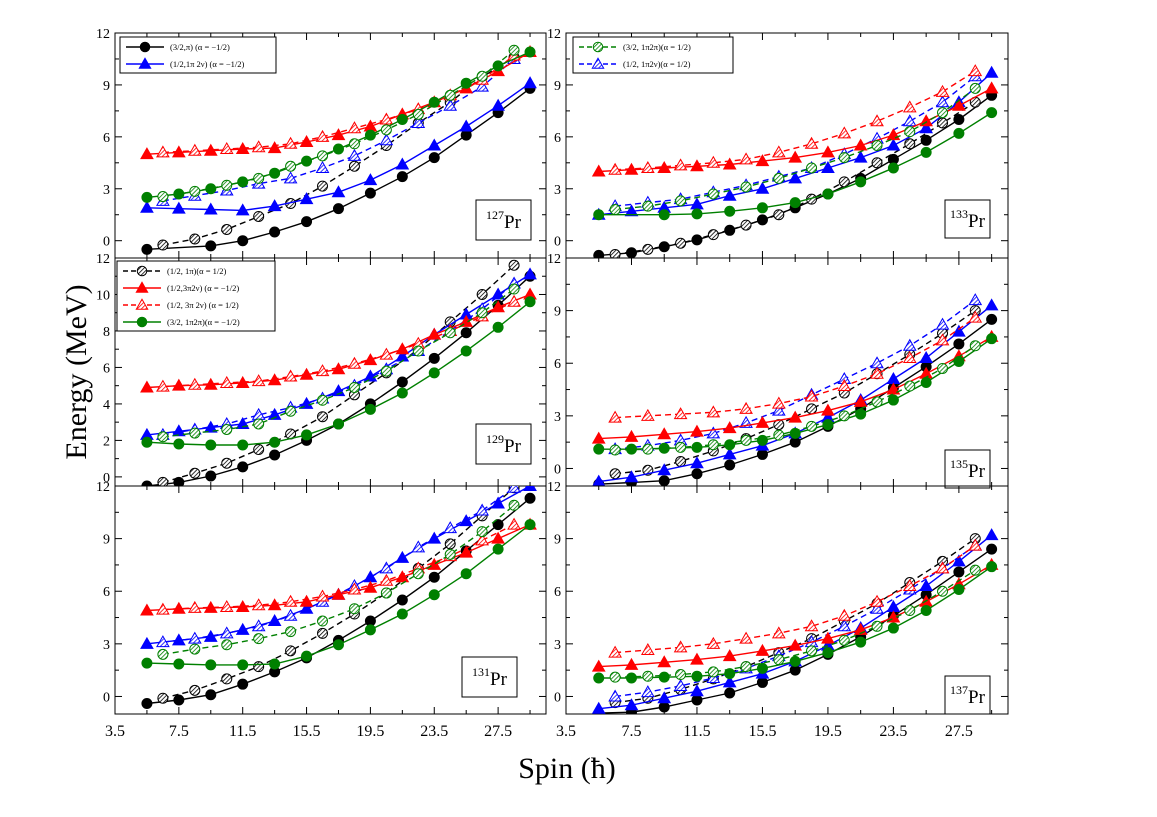  What do you see at coordinates (498, 731) in the screenshot?
I see `x-tick-label: 27.5` at bounding box center [498, 731].